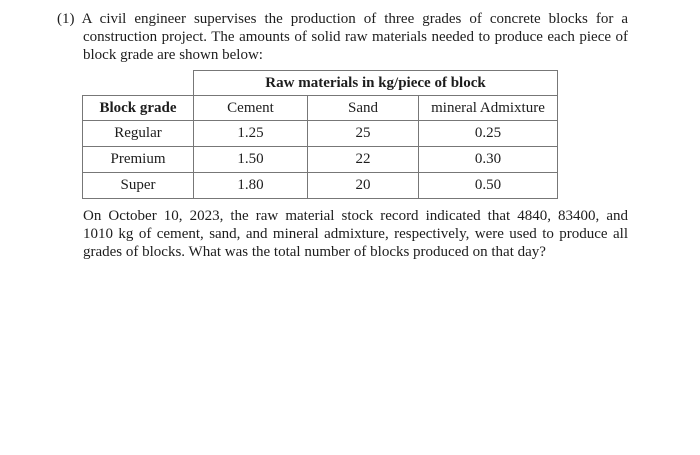  Describe the element at coordinates (250, 133) in the screenshot. I see `cement-cell: 1.25` at that location.